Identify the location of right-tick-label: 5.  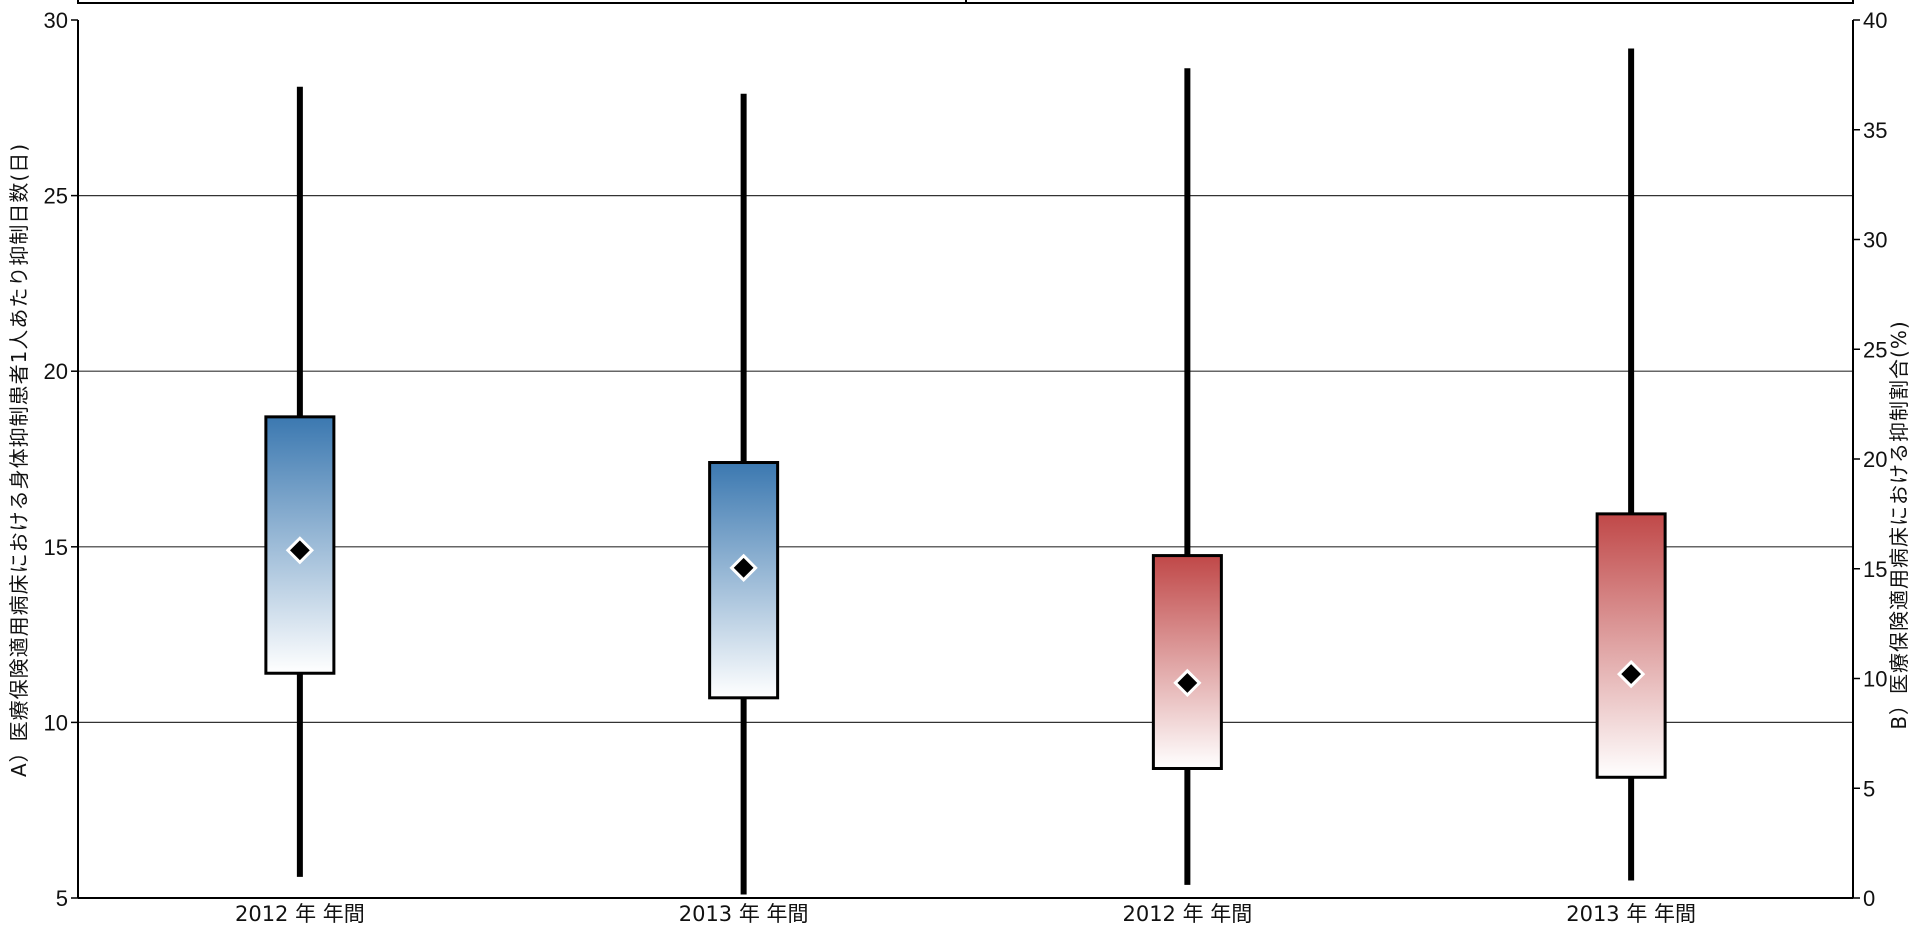
(1869, 788).